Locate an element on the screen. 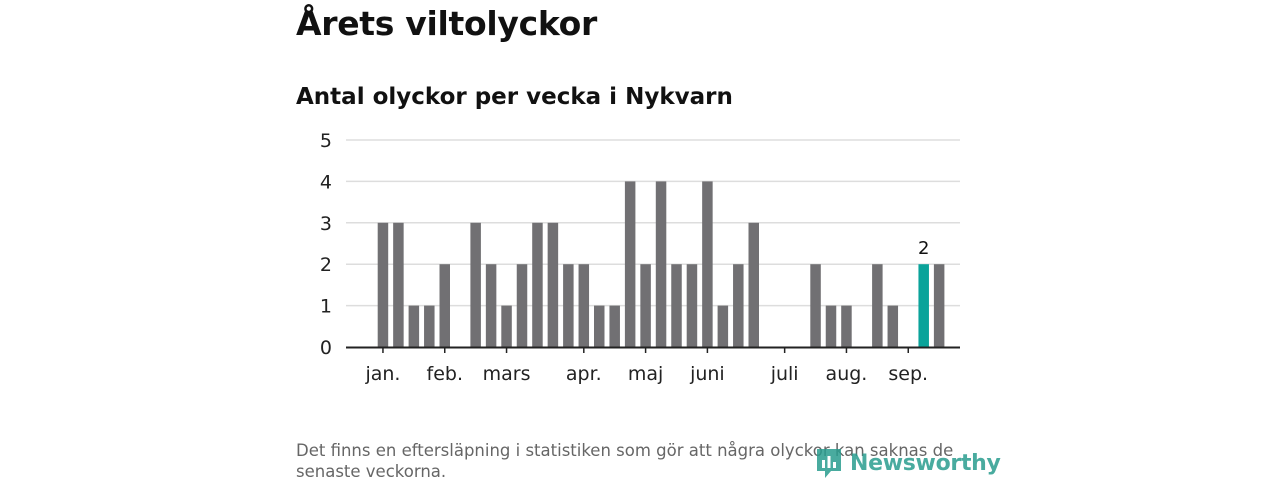  y-tick-label: 4 is located at coordinates (326, 182).